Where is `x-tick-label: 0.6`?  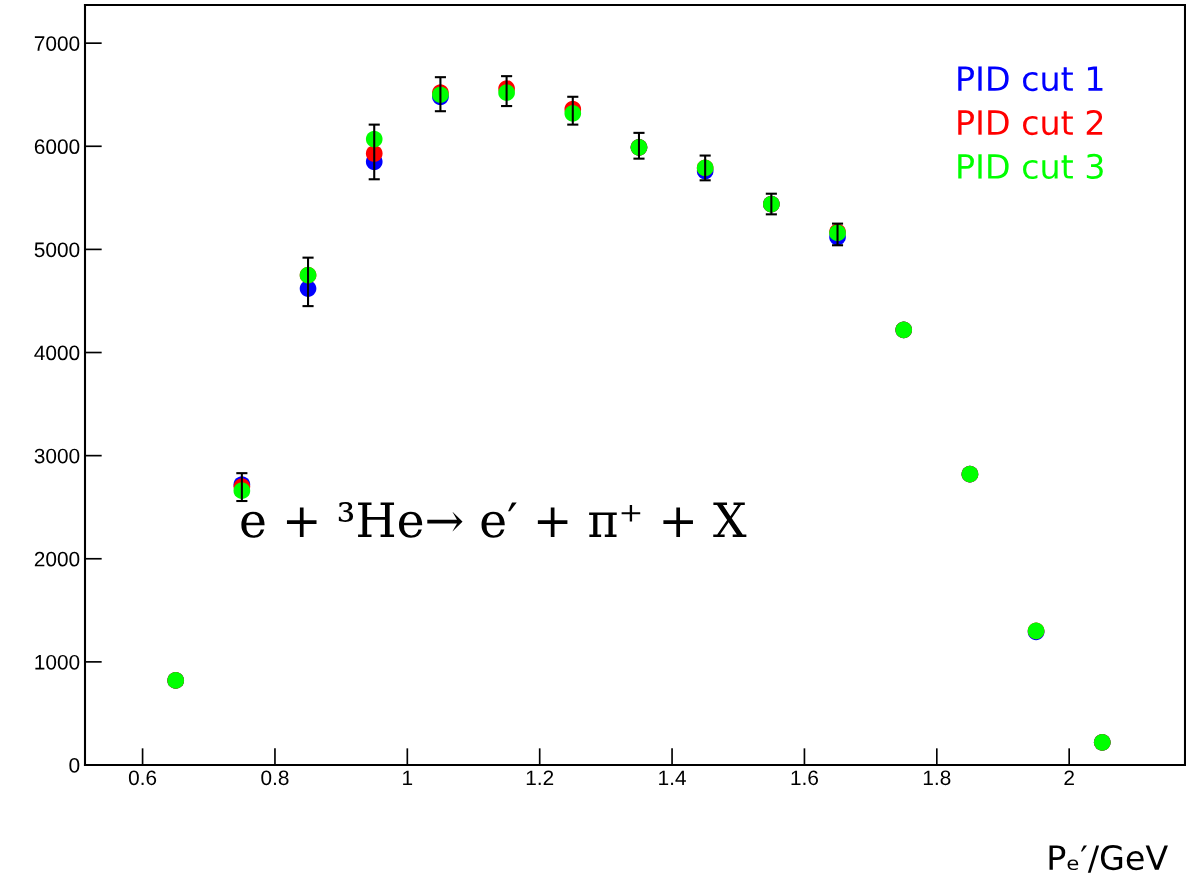
x-tick-label: 0.6 is located at coordinates (142, 778).